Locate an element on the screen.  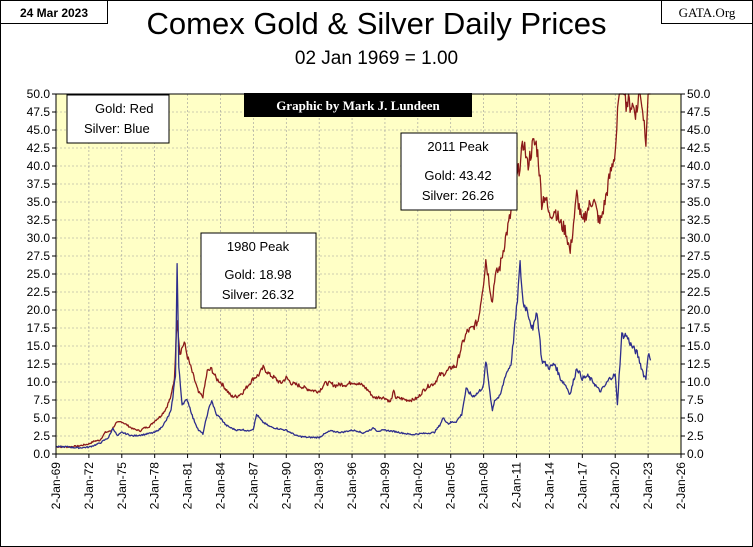
source-stamp: GATA.Org is located at coordinates (707, 12).